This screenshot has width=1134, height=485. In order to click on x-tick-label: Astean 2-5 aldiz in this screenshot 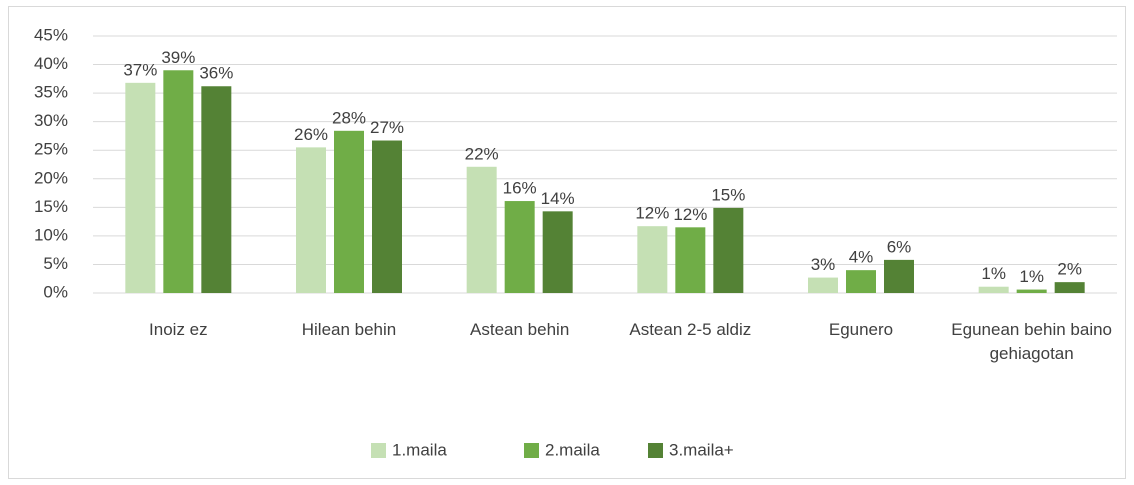, I will do `click(690, 329)`.